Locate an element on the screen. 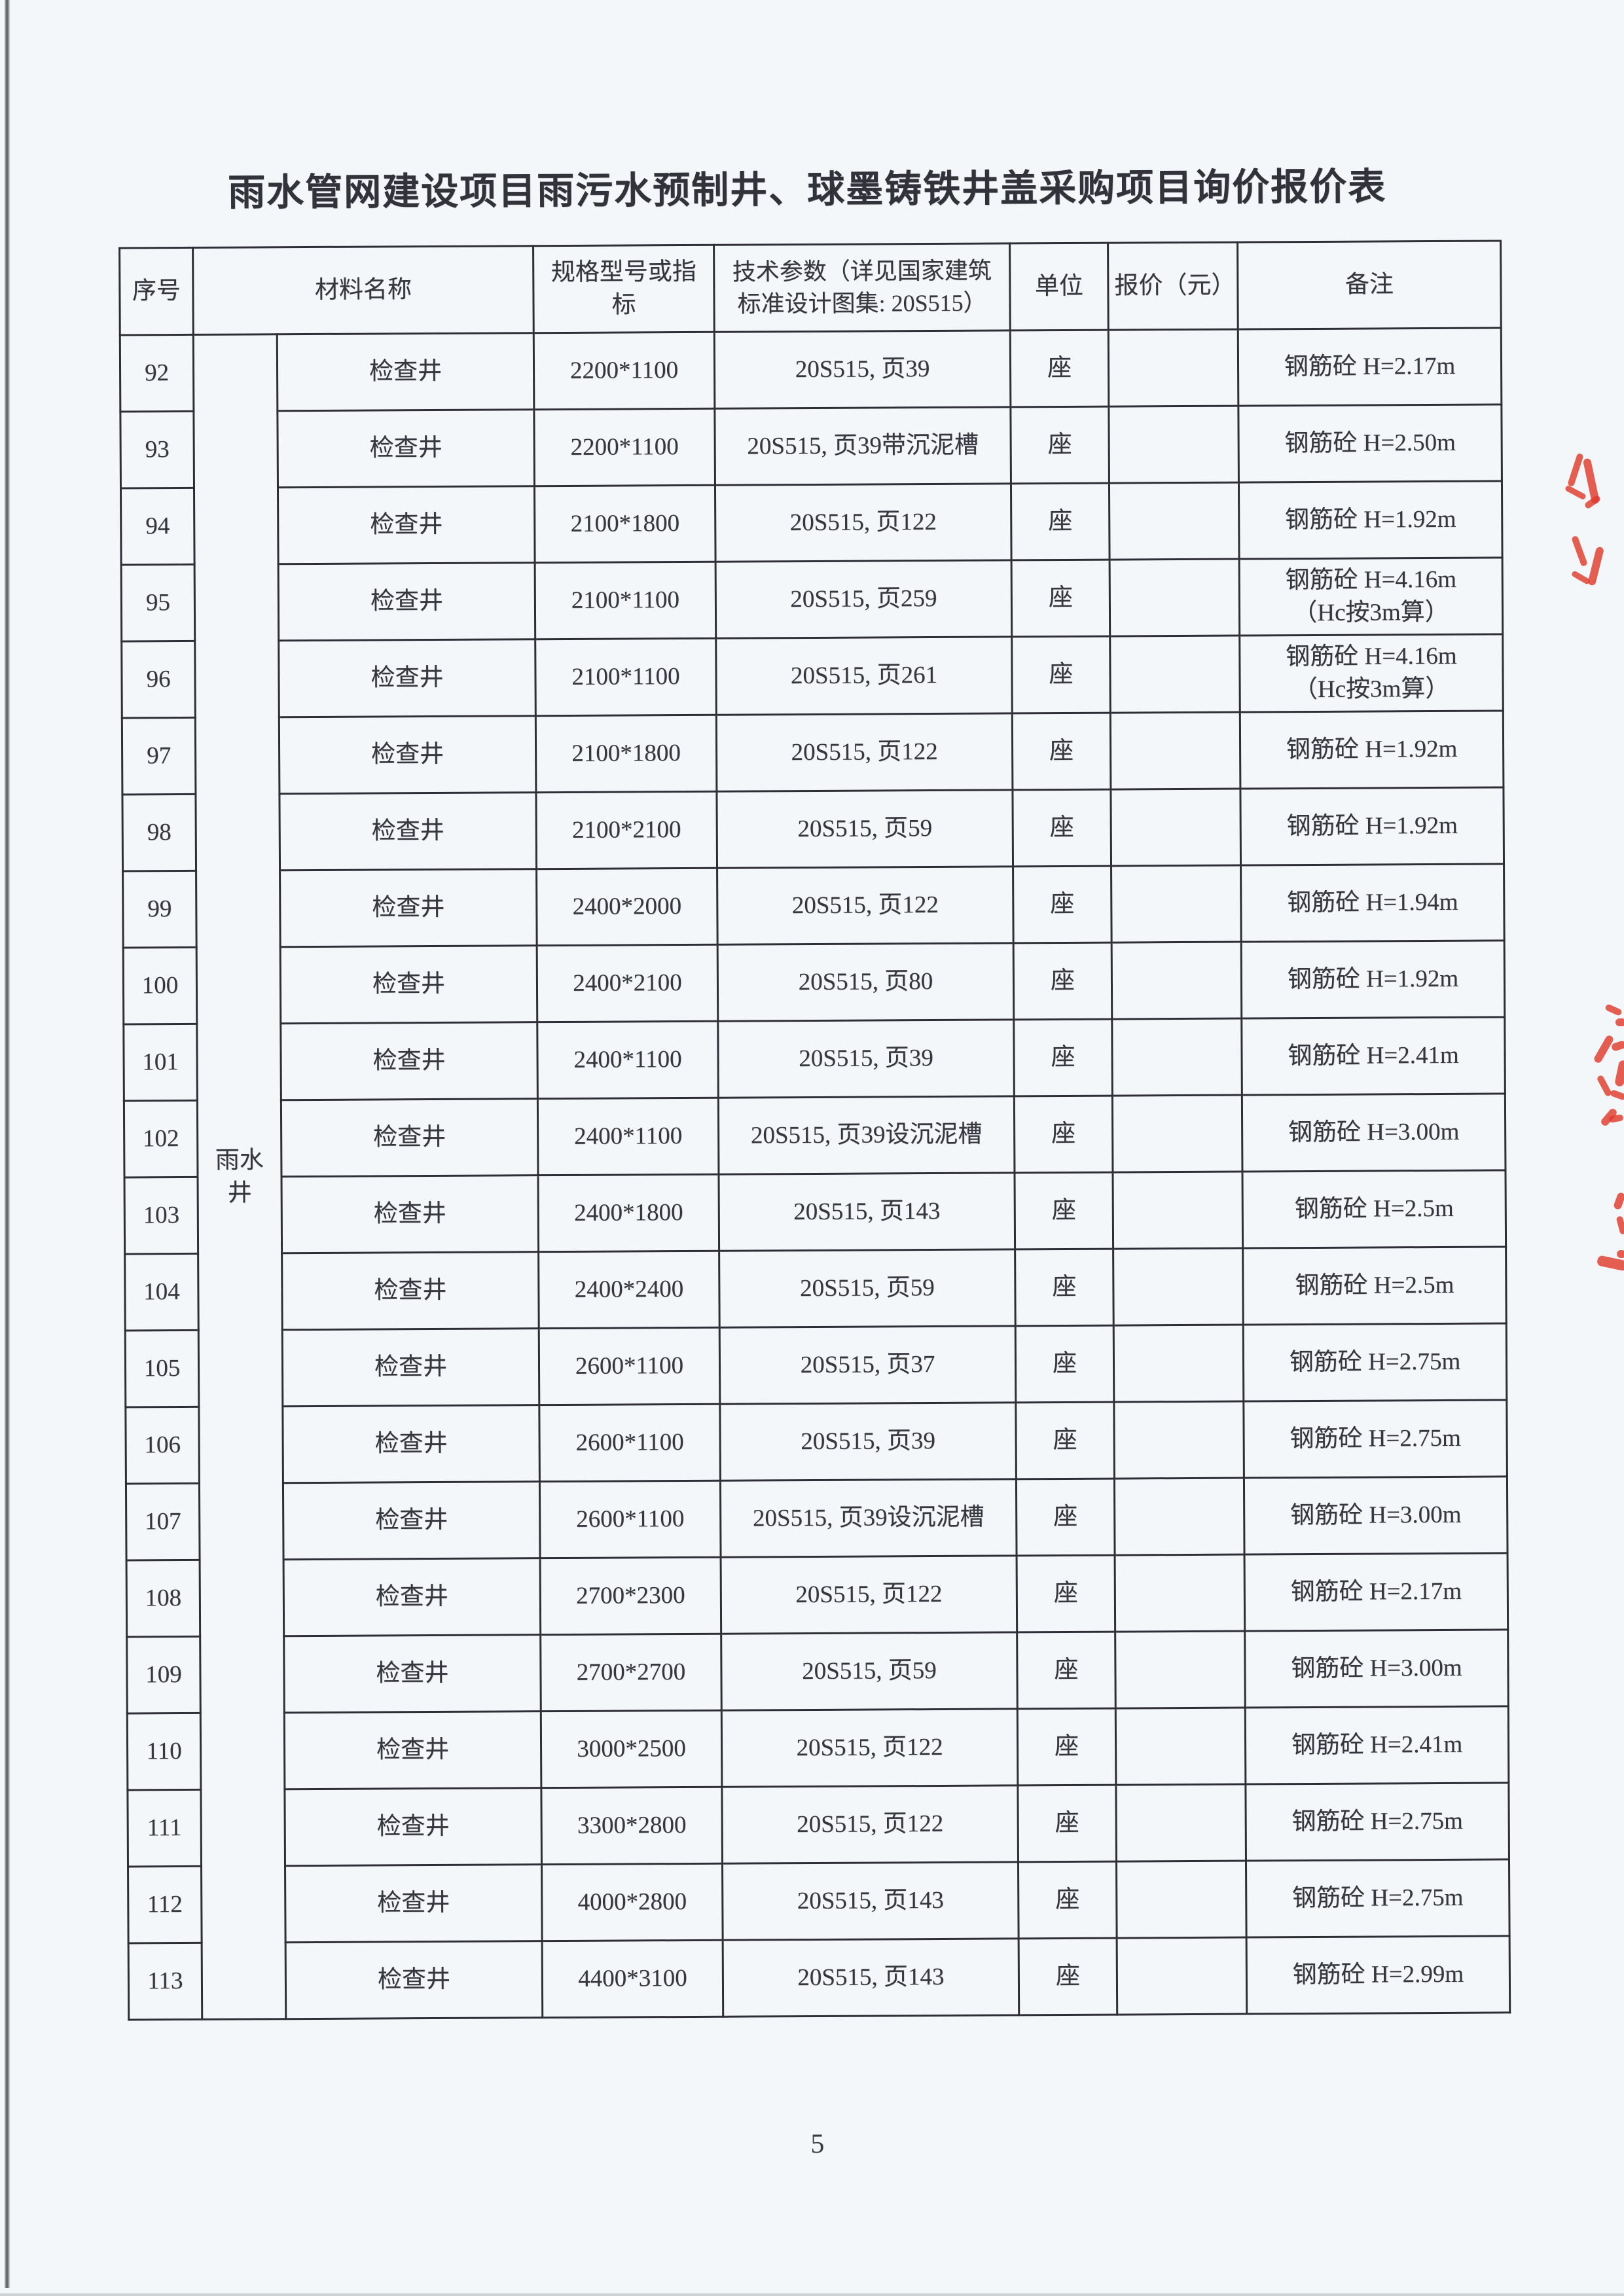  table-row: 109 检查井 2700*2700 20S515, 页59 座 钢筋砼 H=3.00m is located at coordinates (817, 1671).